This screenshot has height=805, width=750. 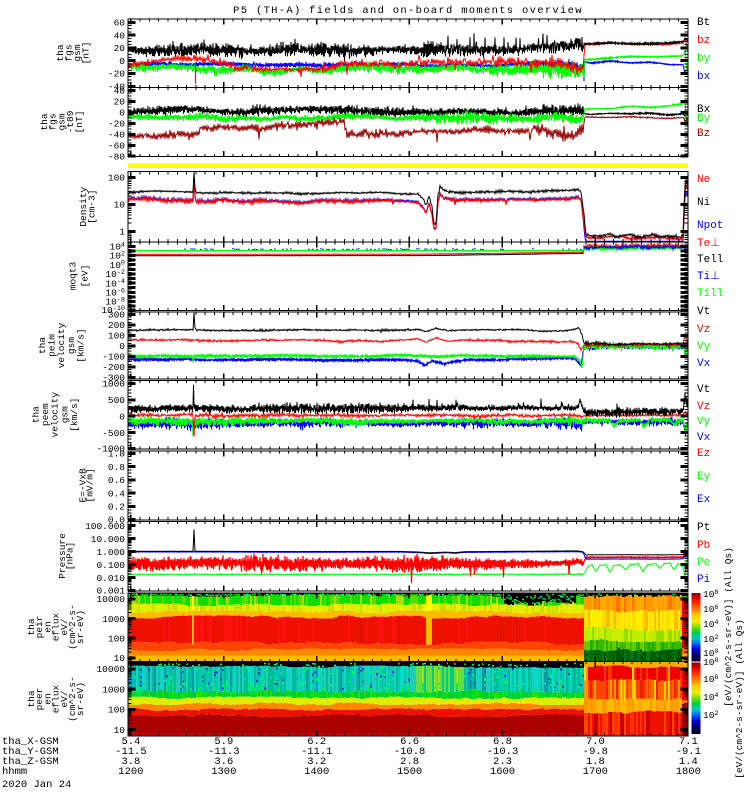 What do you see at coordinates (74, 415) in the screenshot?
I see `svg-text: [km/s]` at bounding box center [74, 415].